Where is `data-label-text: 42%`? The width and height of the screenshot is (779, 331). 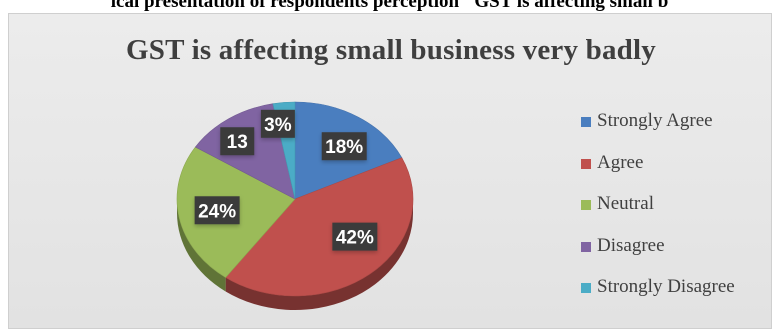 data-label-text: 42% is located at coordinates (355, 238).